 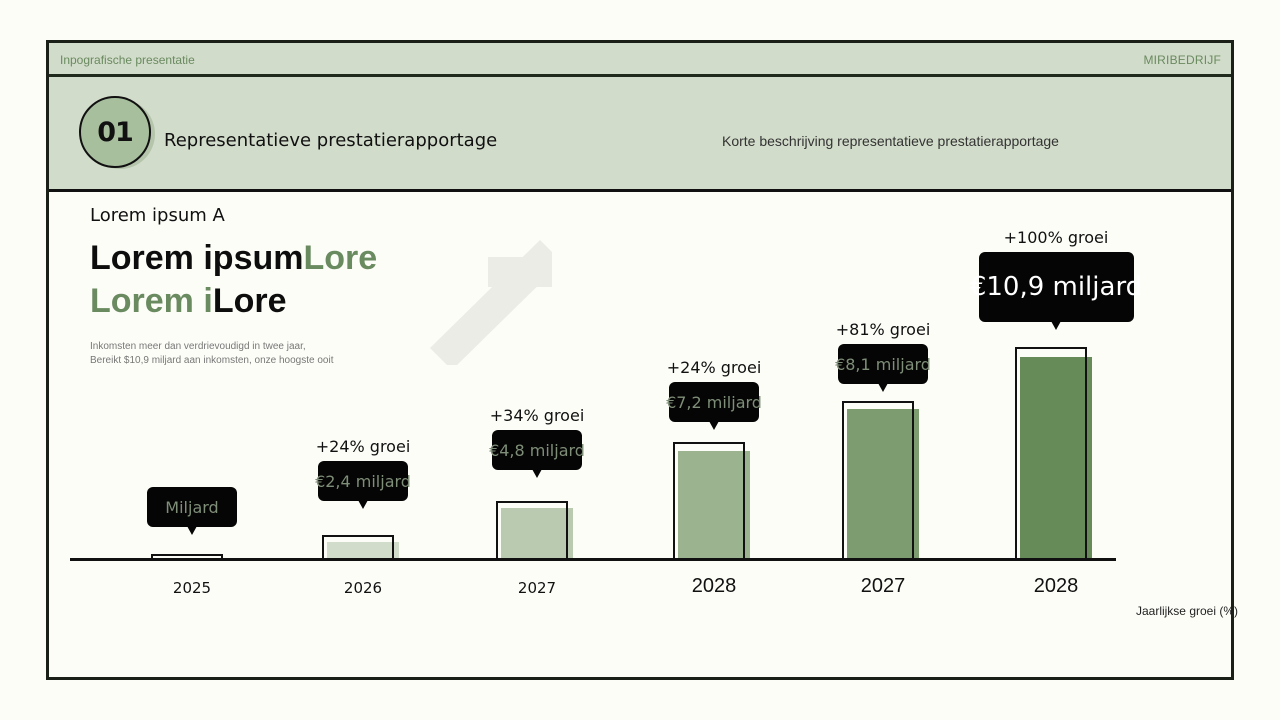 I want to click on lead-subtitle: Lorem ipsum A, so click(x=157, y=215).